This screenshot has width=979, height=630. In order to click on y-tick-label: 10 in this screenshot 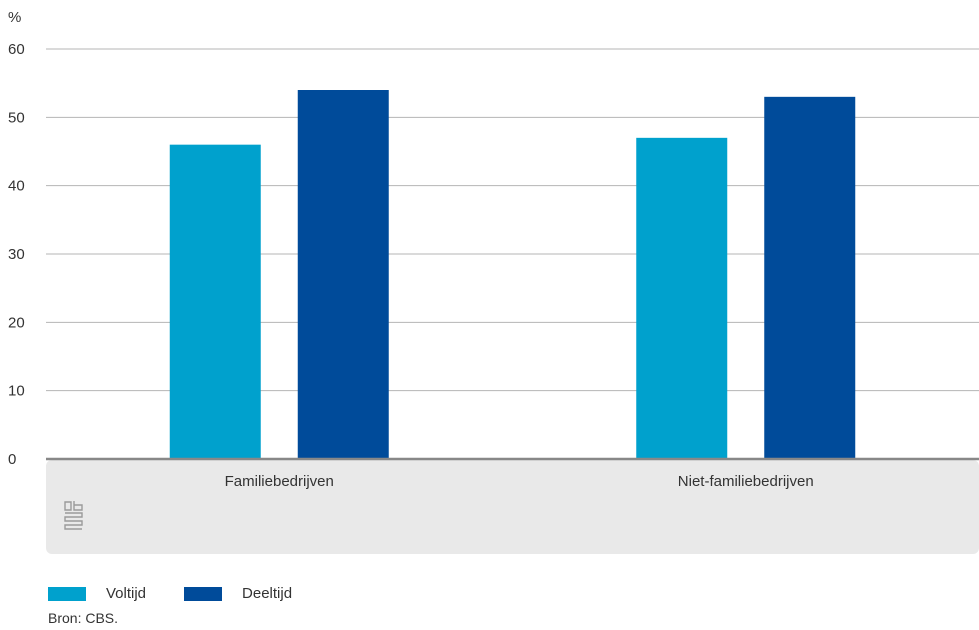, I will do `click(16, 391)`.